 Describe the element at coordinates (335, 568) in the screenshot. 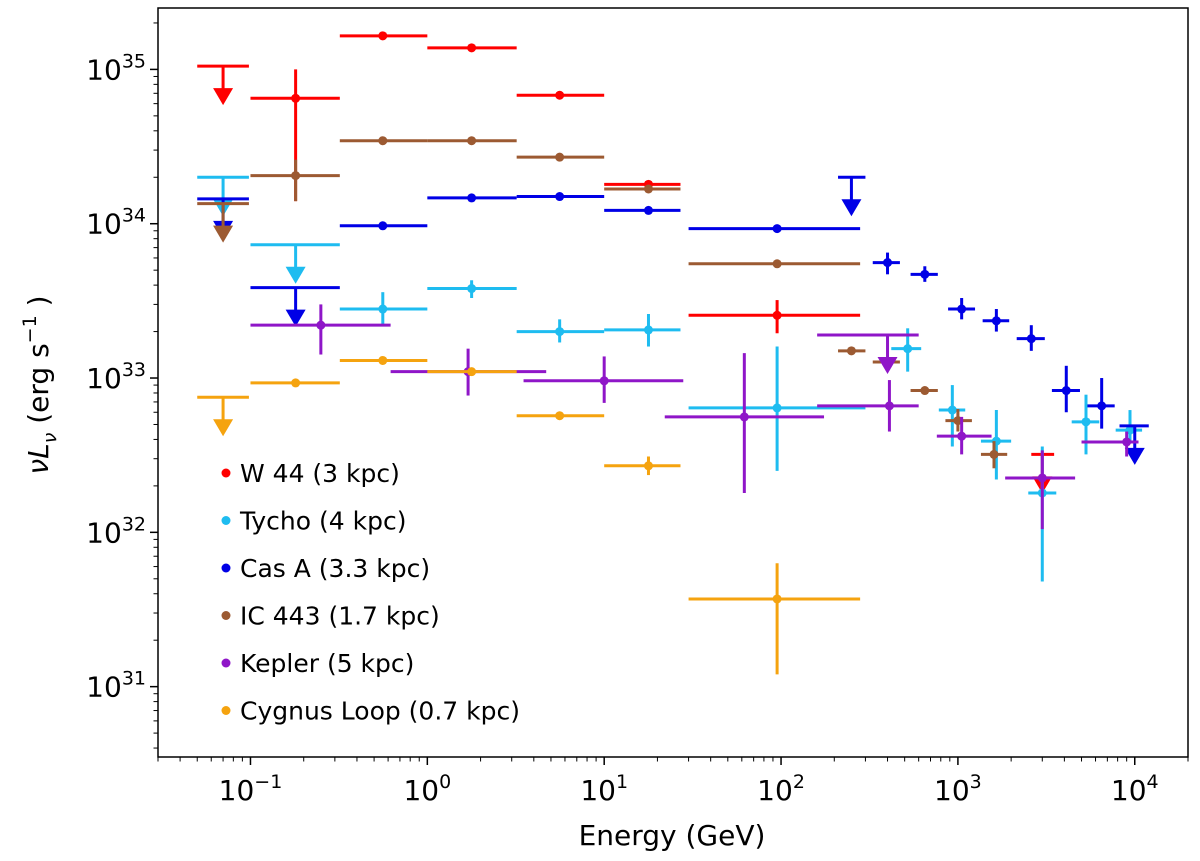

I see `legend-label: Cas A (3.3 kpc)` at that location.